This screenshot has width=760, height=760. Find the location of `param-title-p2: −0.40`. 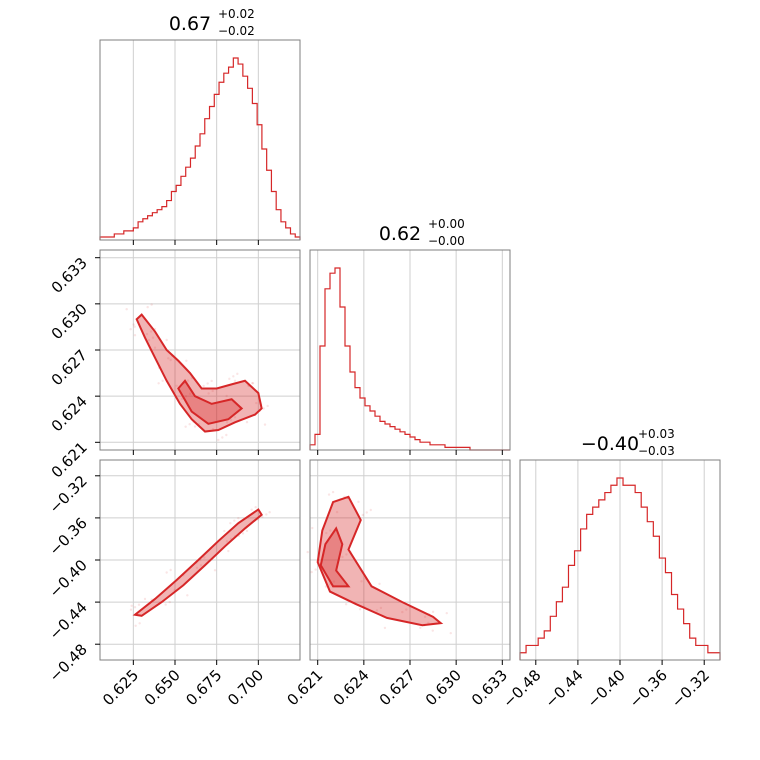

param-title-p2: −0.40 is located at coordinates (610, 444).